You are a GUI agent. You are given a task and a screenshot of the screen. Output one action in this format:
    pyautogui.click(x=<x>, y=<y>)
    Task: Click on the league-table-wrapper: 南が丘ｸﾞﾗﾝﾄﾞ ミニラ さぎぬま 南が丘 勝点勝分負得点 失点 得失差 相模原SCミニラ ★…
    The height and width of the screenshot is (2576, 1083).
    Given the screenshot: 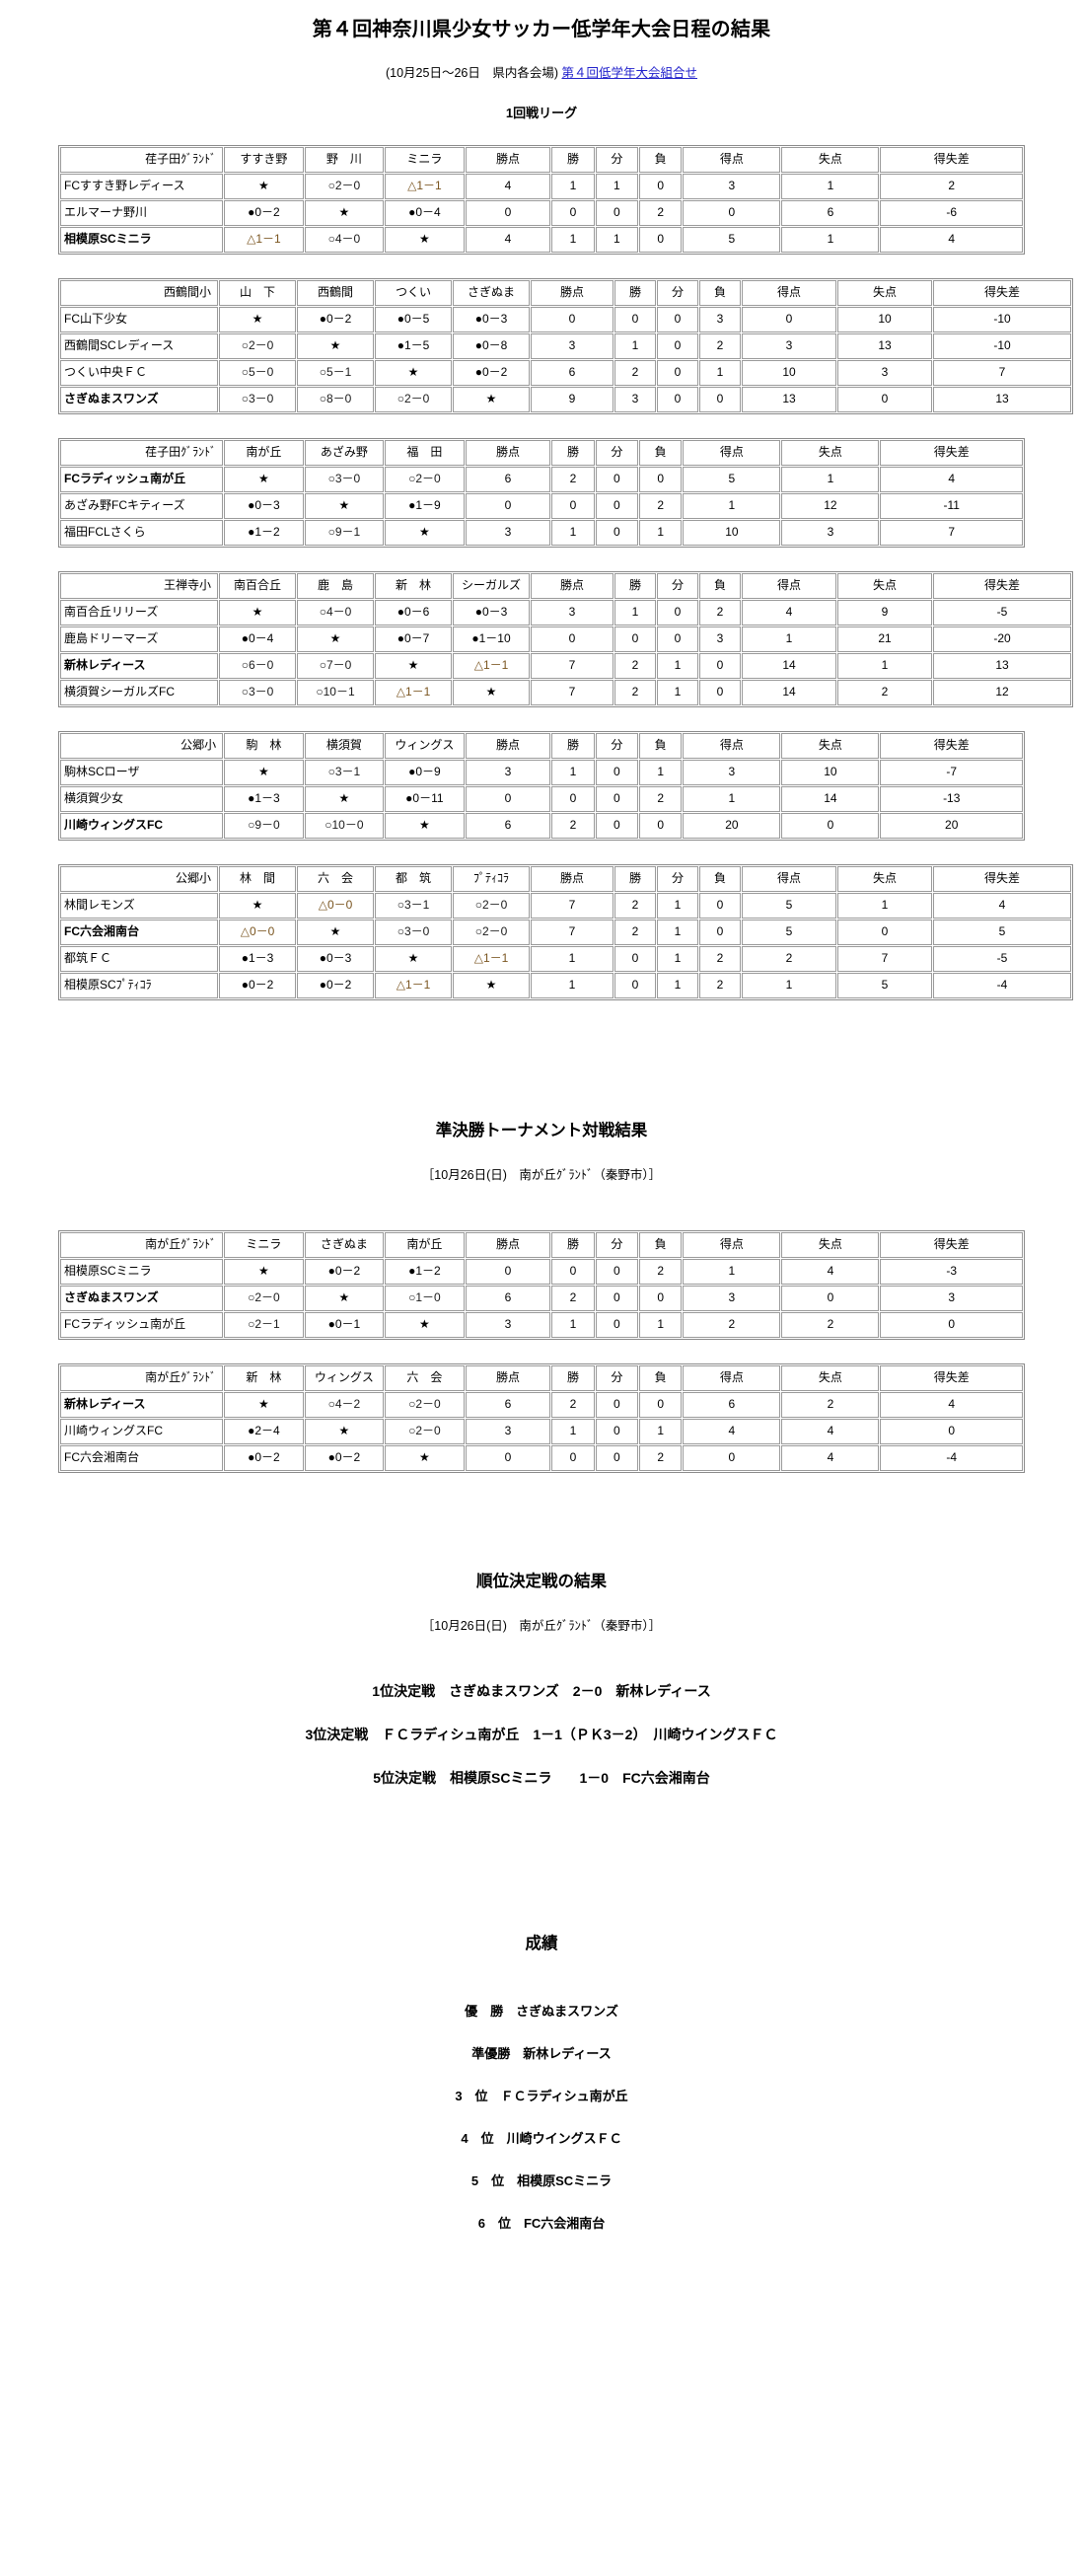 What is the action you would take?
    pyautogui.click(x=541, y=1285)
    